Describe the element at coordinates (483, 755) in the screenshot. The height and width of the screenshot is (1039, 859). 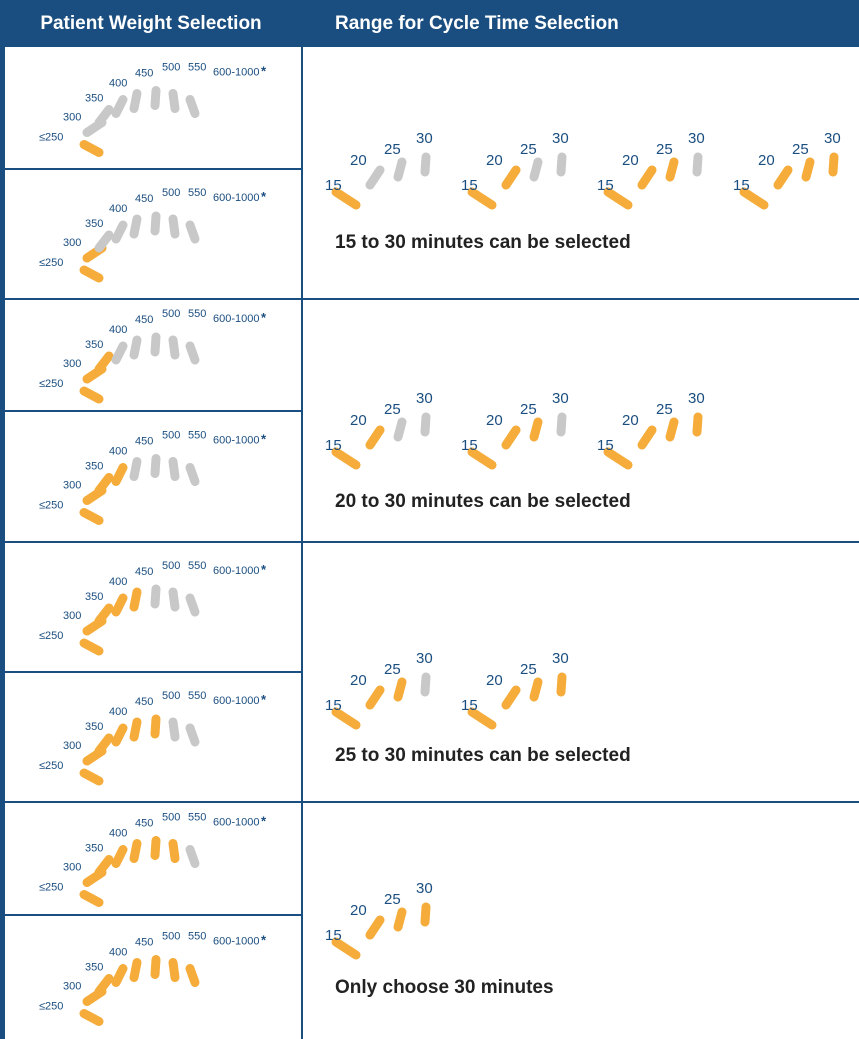
I see `group-caption-3: 25 to 30 minutes can be selected` at that location.